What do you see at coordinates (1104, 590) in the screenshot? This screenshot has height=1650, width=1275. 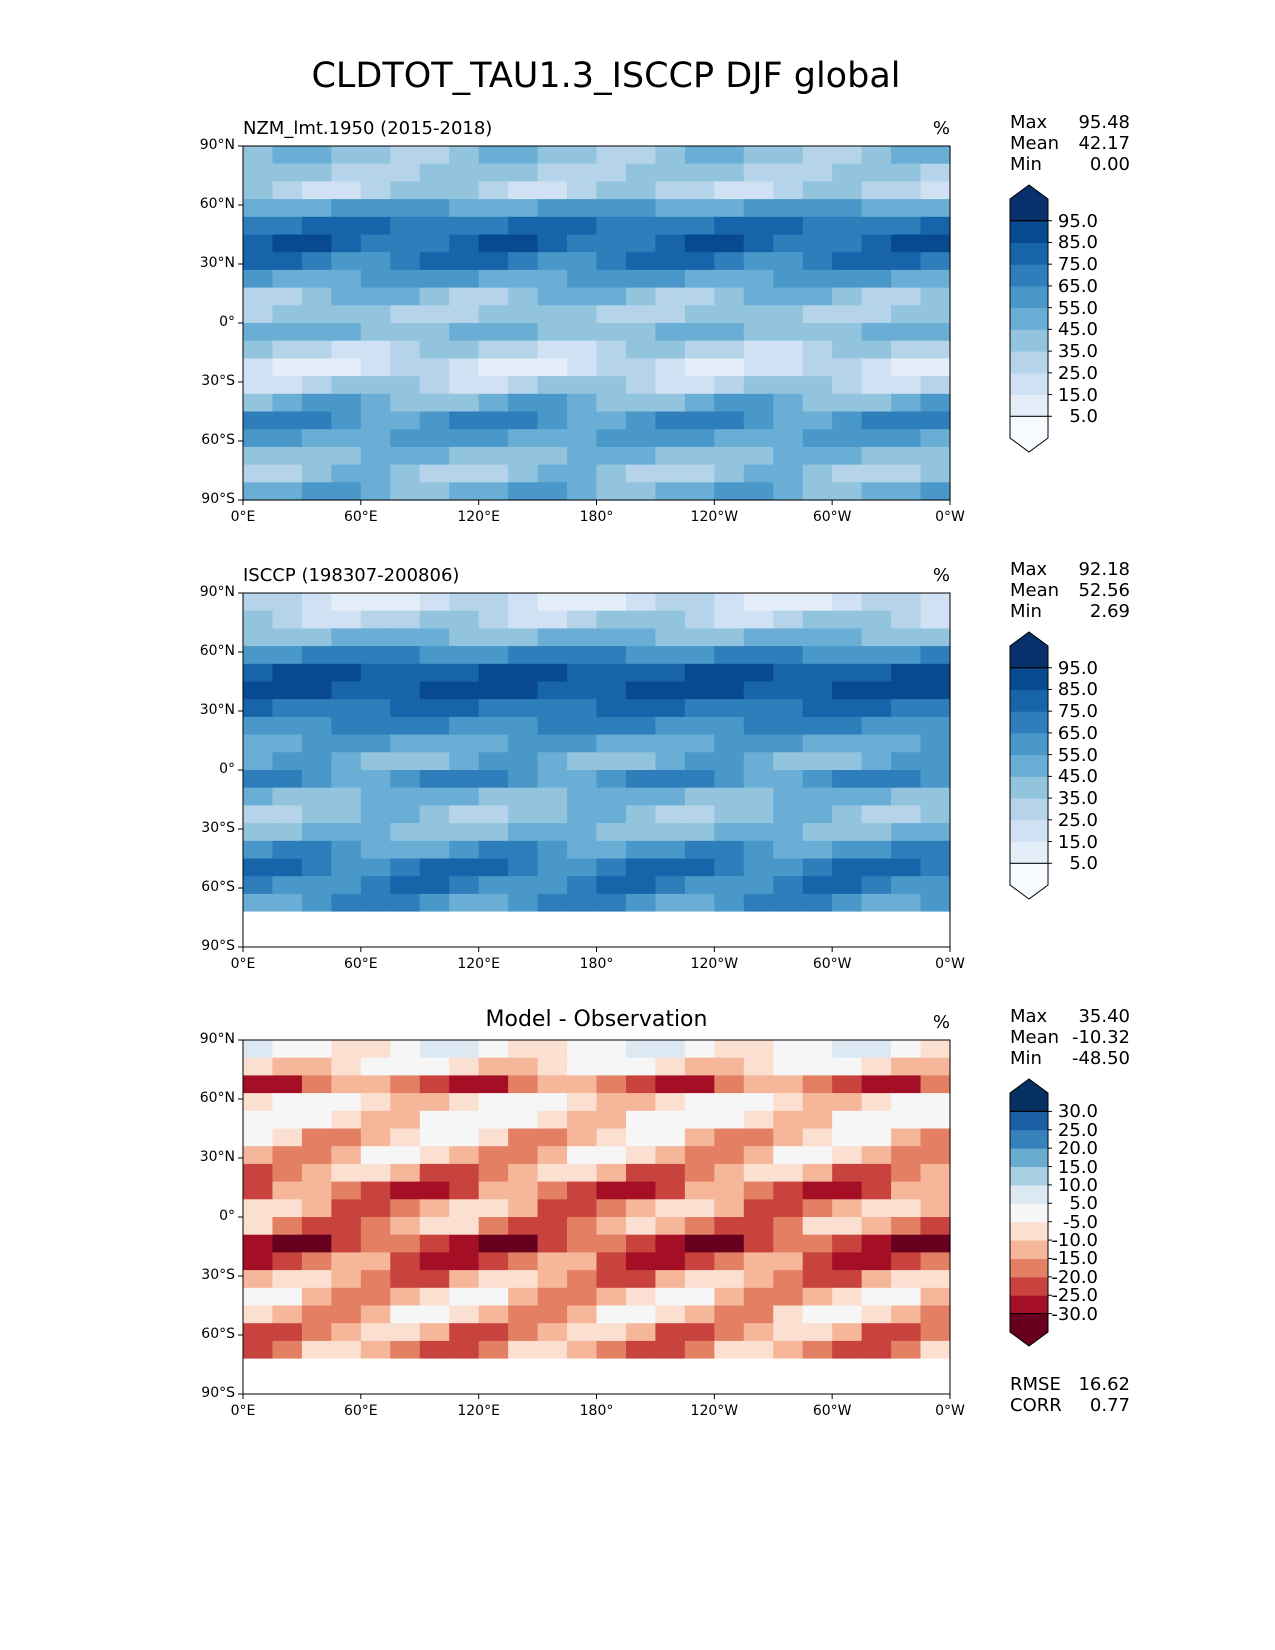 I see `stat-value: 52.56` at bounding box center [1104, 590].